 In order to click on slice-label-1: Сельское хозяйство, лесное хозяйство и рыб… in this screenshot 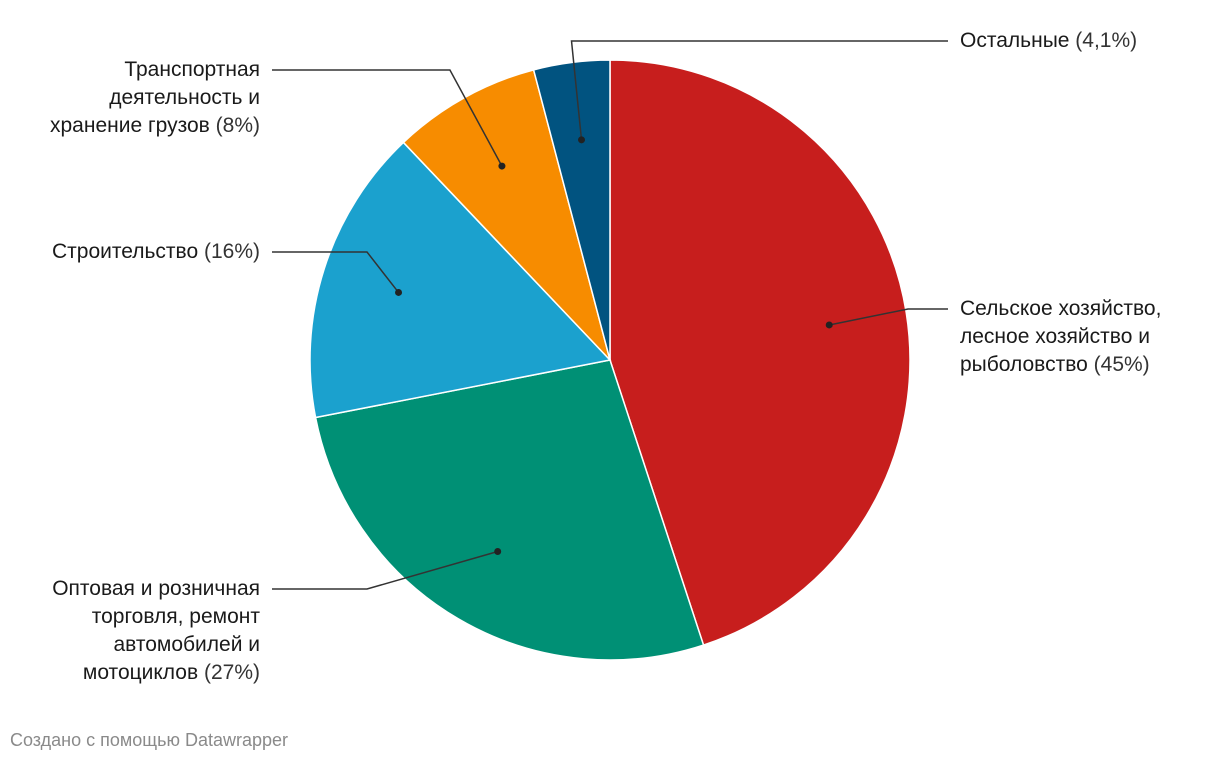, I will do `click(1060, 336)`.